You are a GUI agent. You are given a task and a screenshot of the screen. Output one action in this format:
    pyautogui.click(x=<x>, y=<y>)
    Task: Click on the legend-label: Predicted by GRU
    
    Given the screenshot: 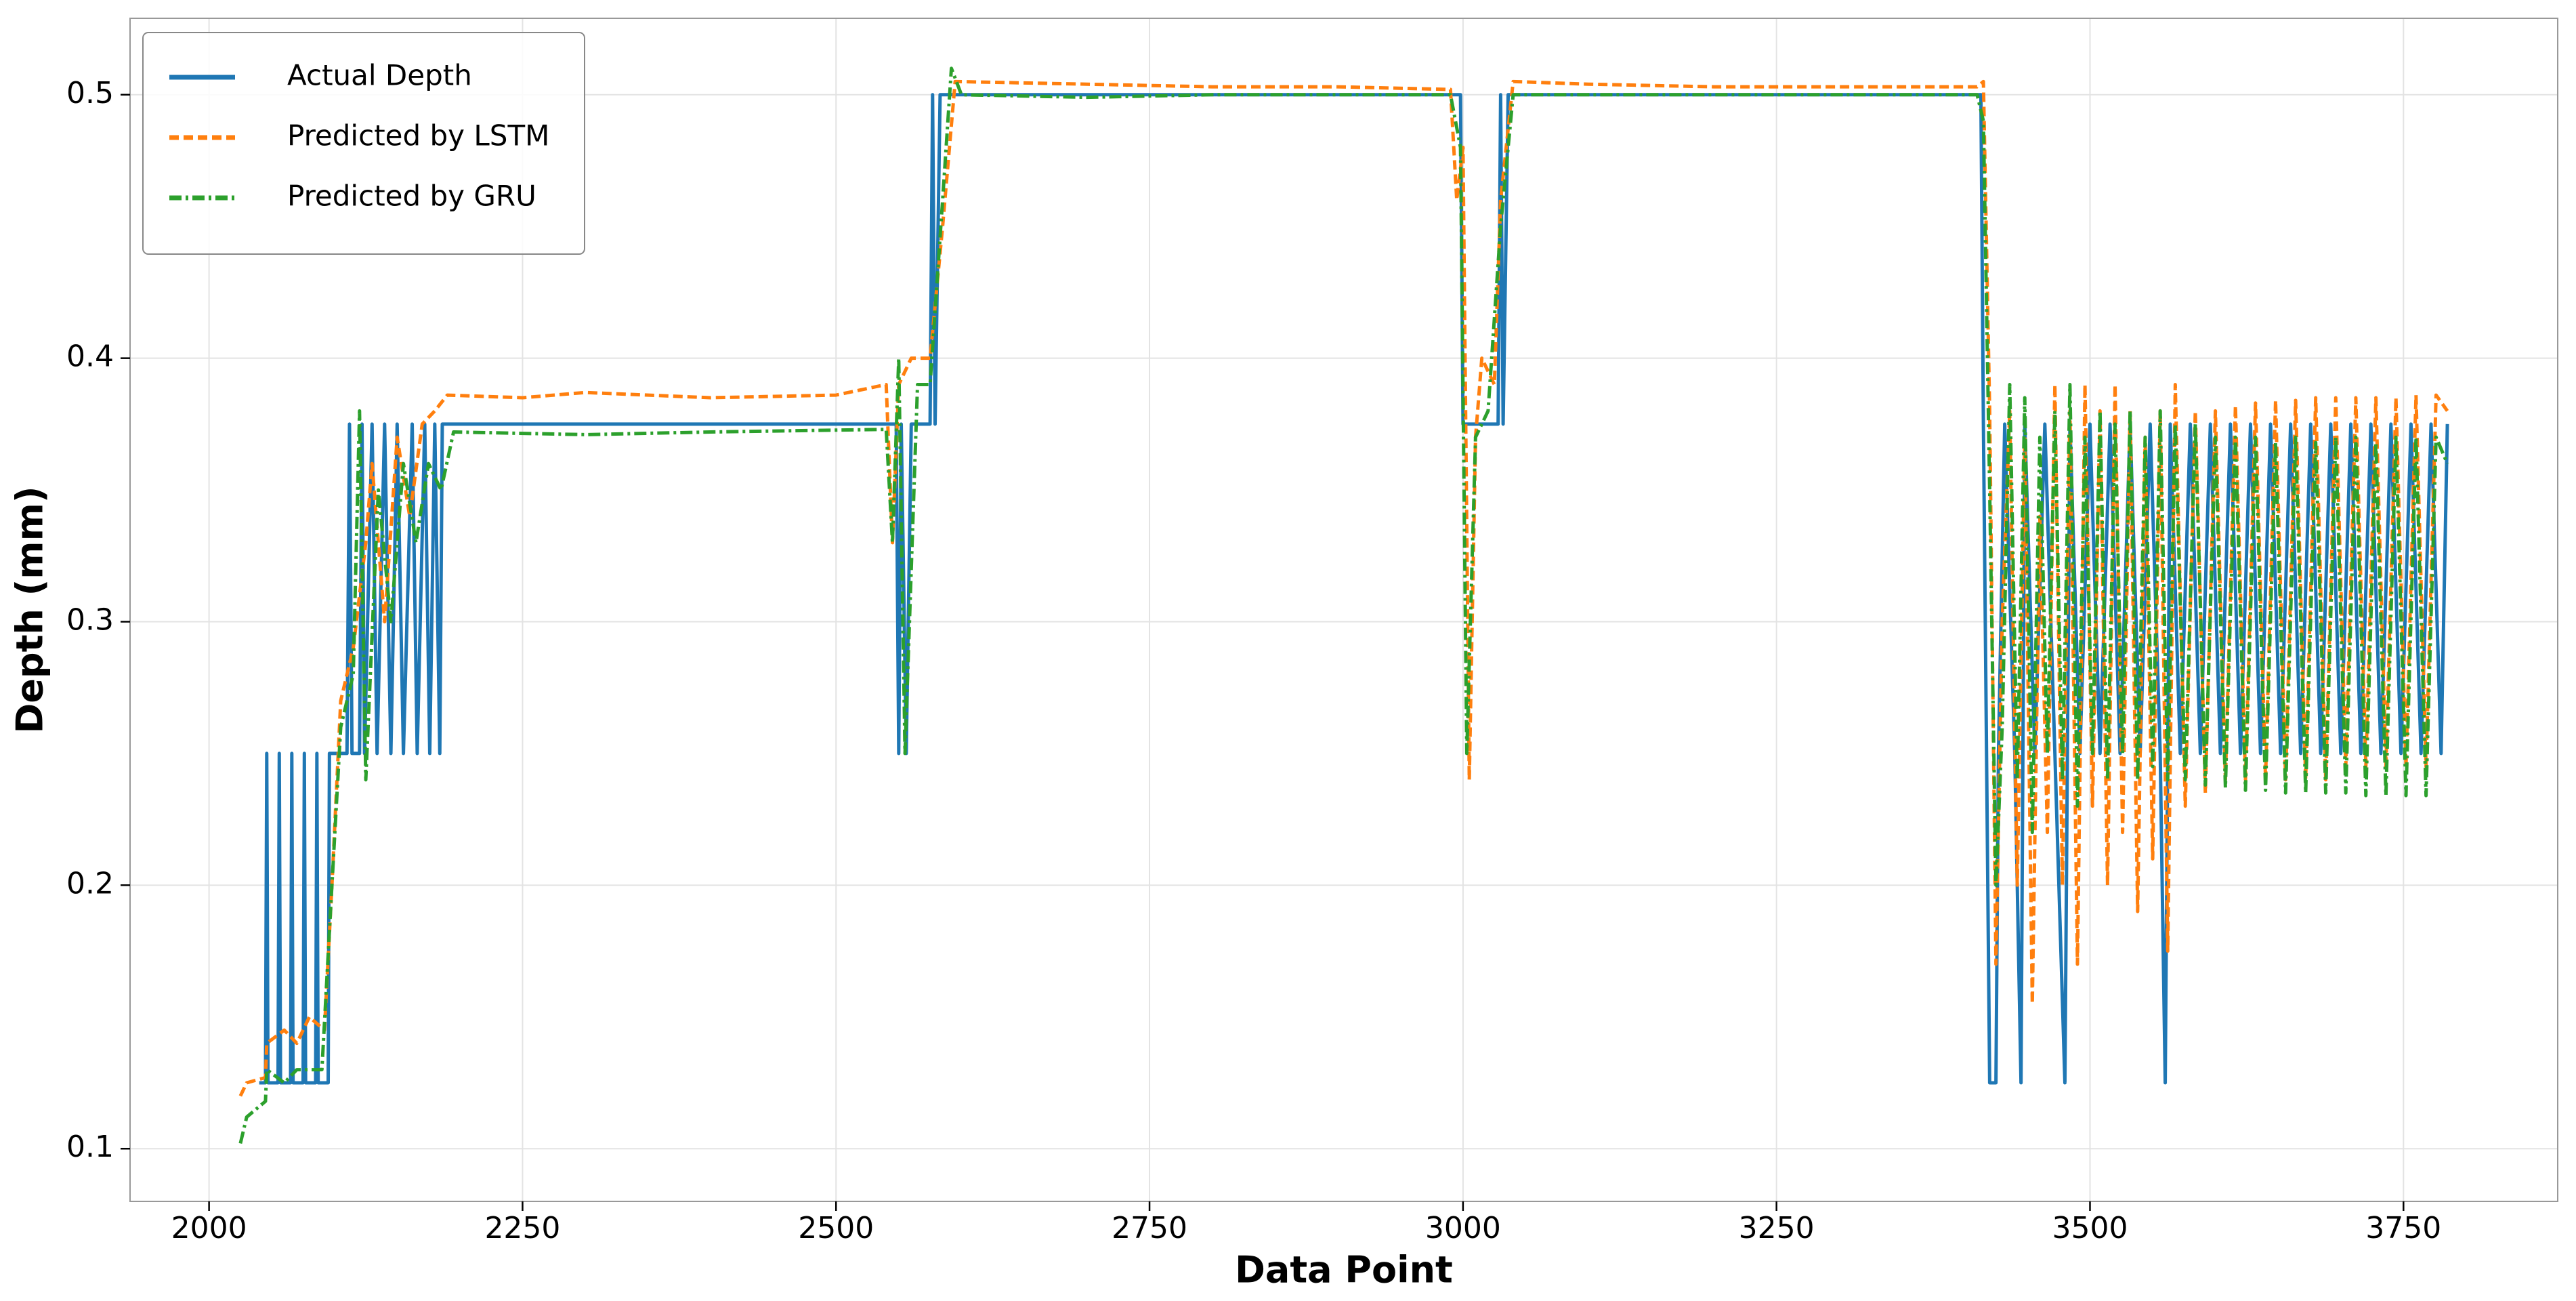 What is the action you would take?
    pyautogui.click(x=411, y=196)
    